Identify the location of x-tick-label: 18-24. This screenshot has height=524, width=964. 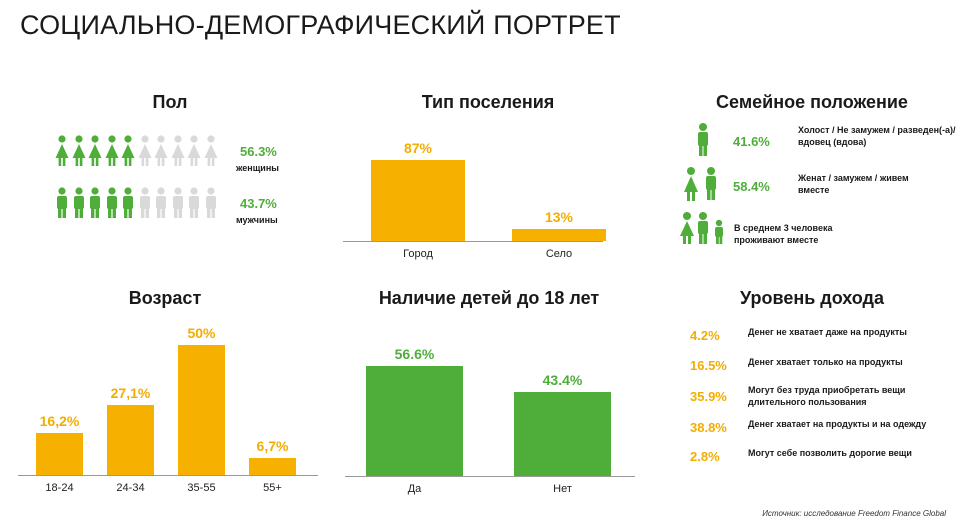
(59, 488).